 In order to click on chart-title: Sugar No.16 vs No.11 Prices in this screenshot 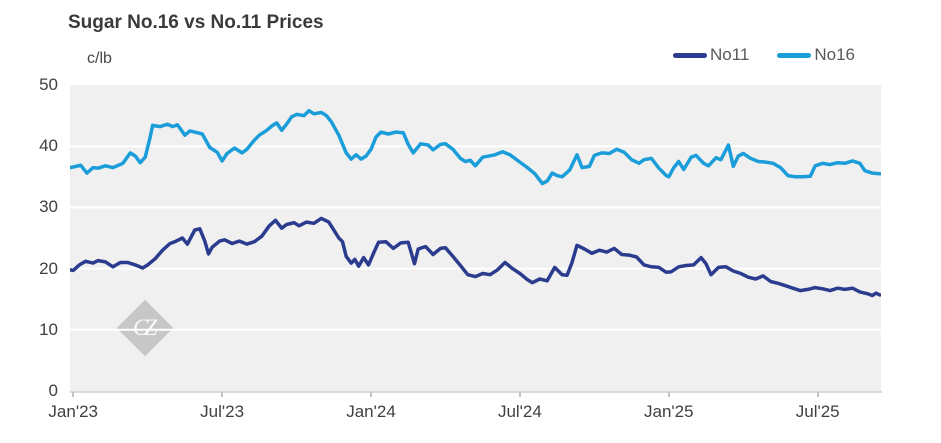, I will do `click(196, 22)`.